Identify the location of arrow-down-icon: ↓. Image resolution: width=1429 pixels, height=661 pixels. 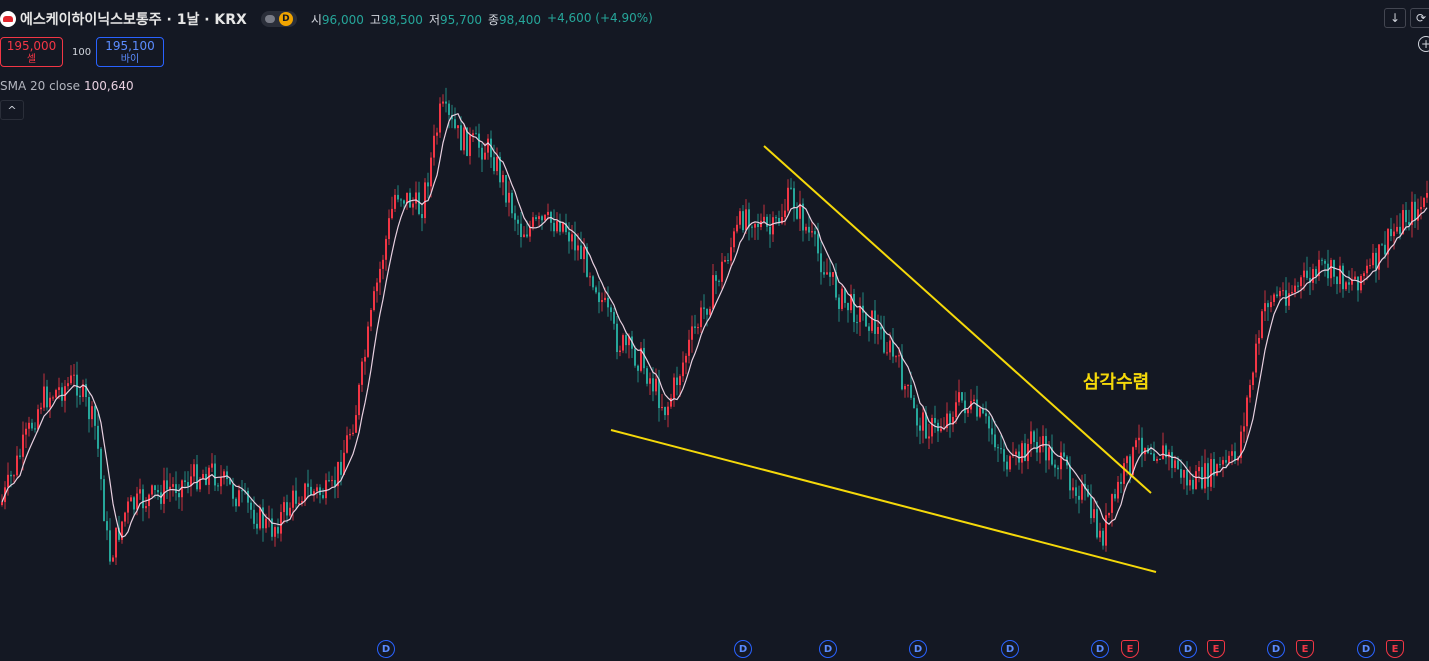
(1395, 18).